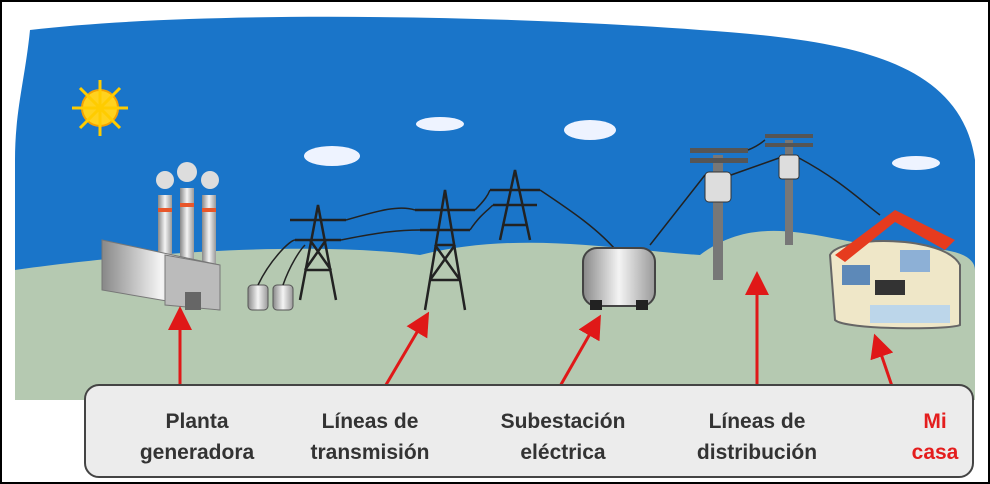  Describe the element at coordinates (619, 278) in the screenshot. I see `substation` at that location.